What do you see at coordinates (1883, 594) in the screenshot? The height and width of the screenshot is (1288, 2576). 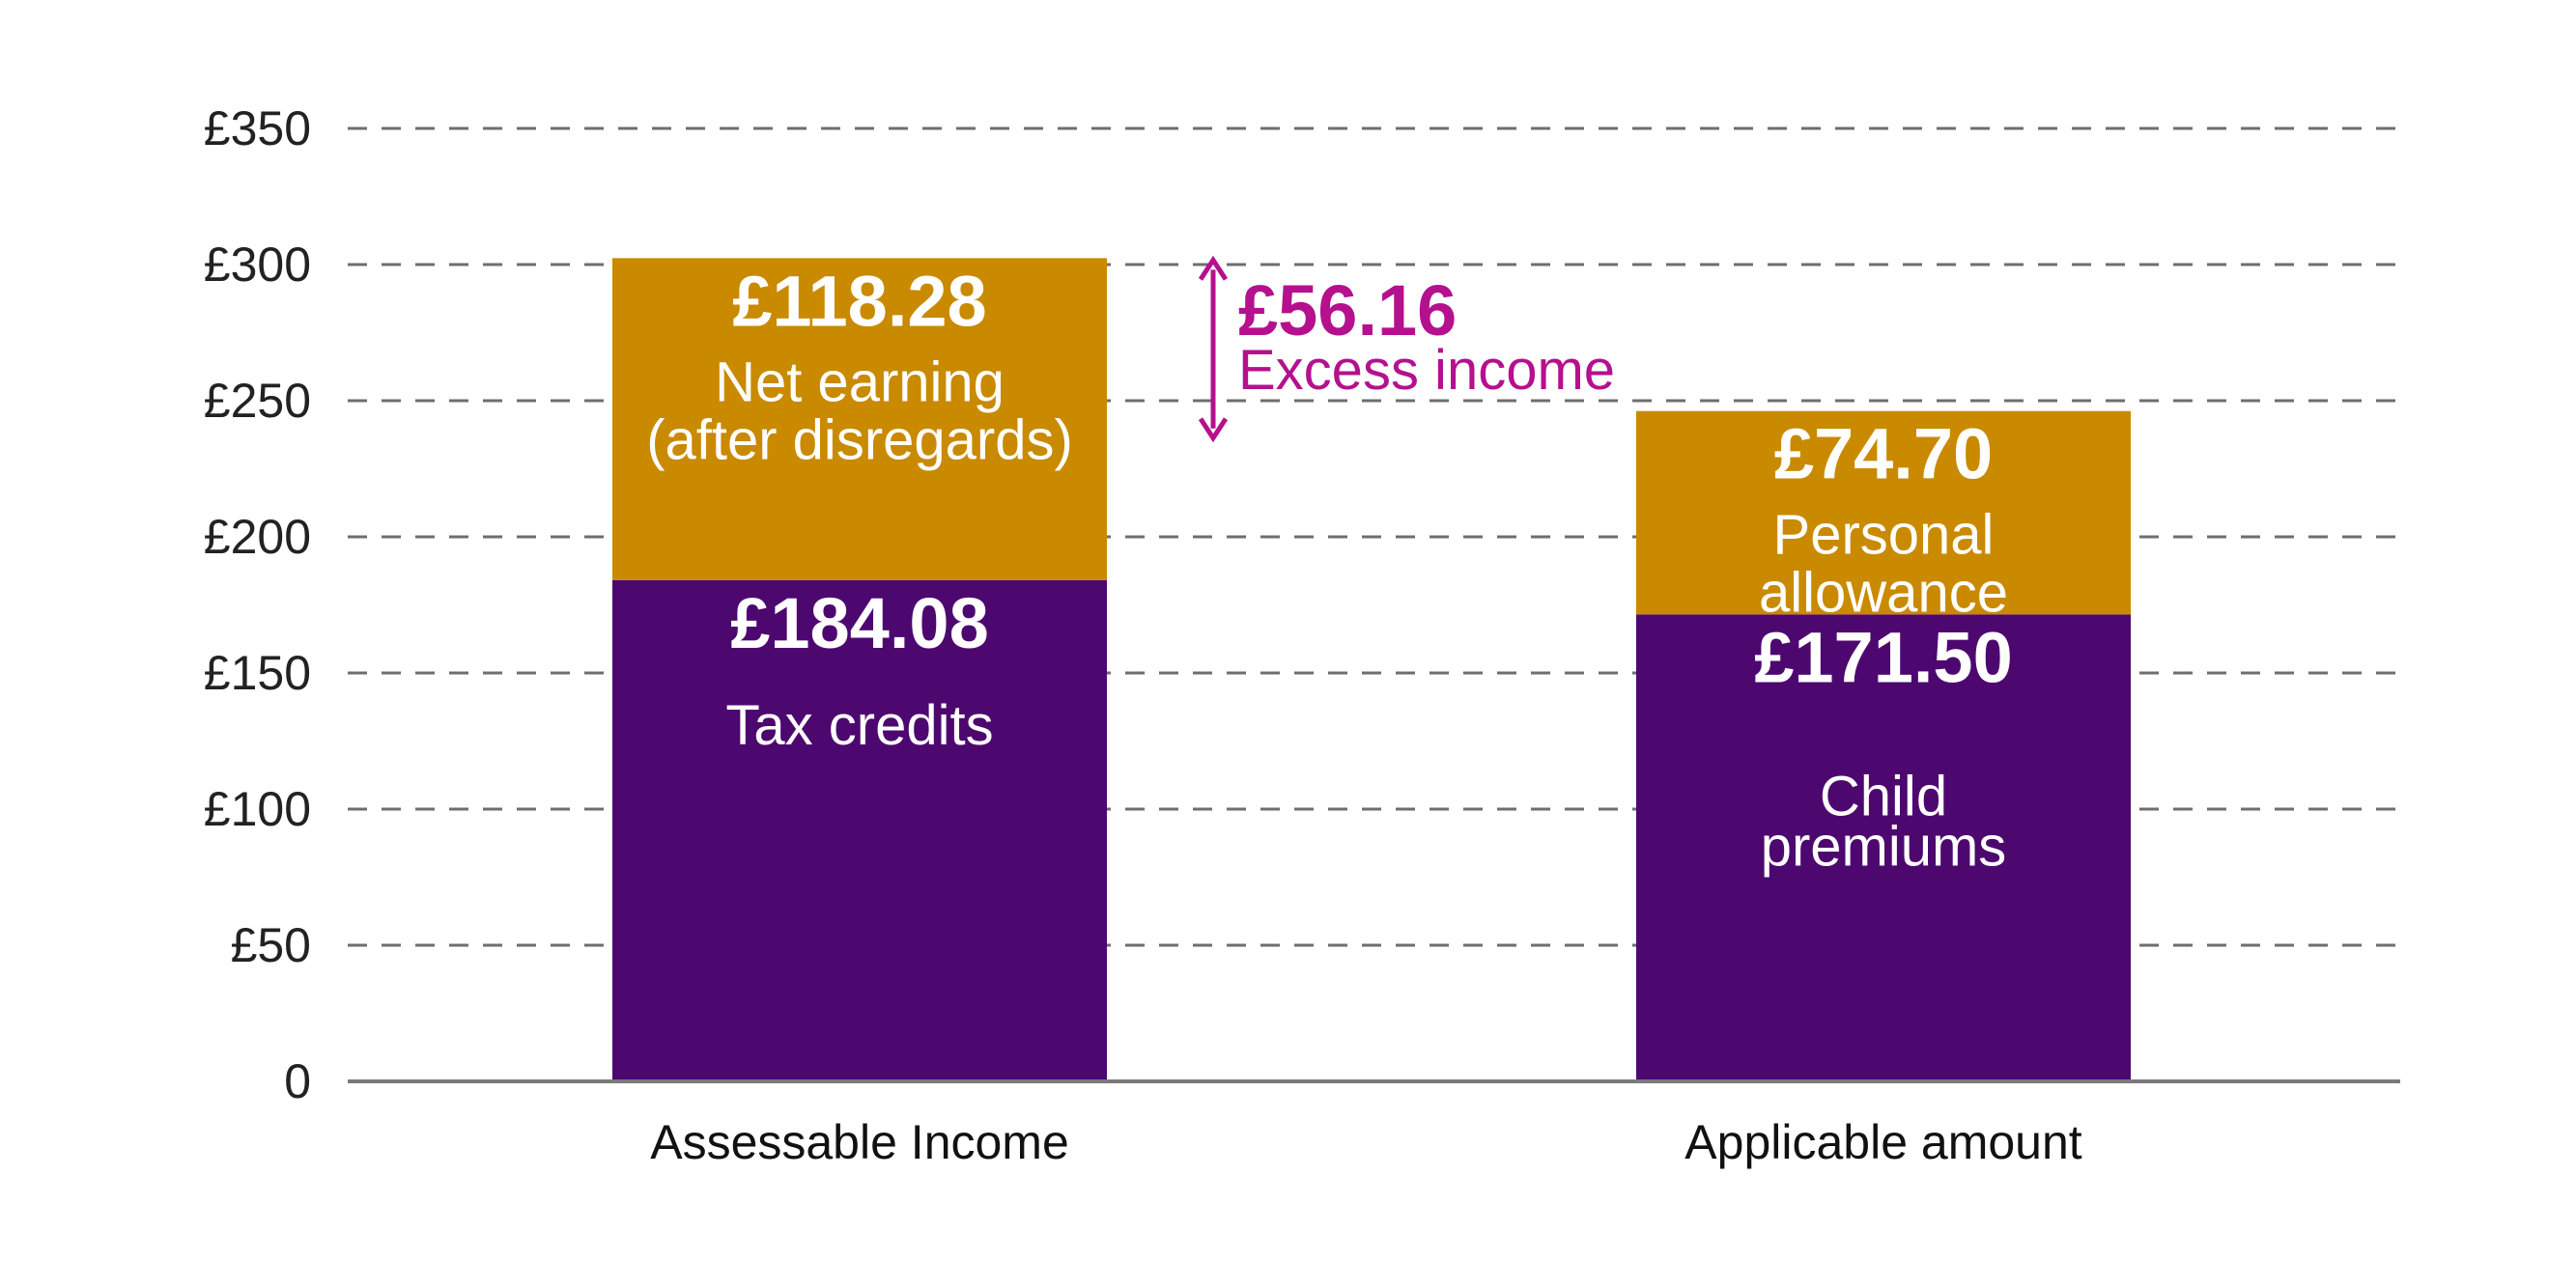 I see `bar-segment-label: allowance` at bounding box center [1883, 594].